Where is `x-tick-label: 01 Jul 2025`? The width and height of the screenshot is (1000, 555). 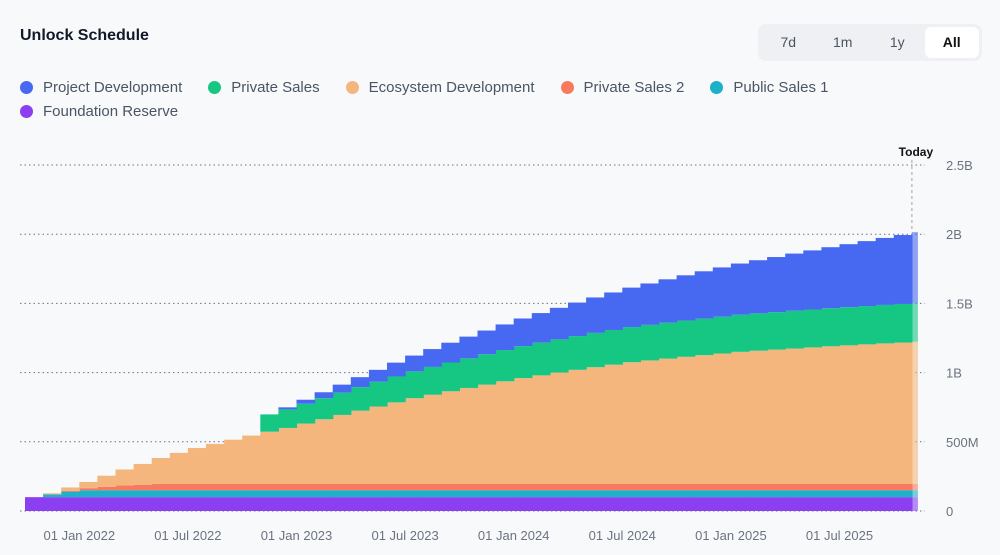 x-tick-label: 01 Jul 2025 is located at coordinates (839, 535).